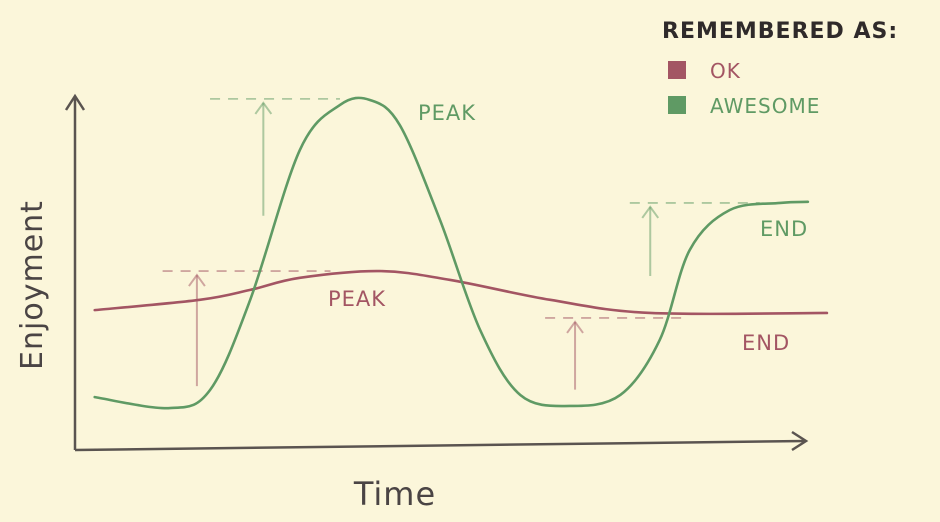  Describe the element at coordinates (75, 102) in the screenshot. I see `y-axis-arrow-icon` at that location.